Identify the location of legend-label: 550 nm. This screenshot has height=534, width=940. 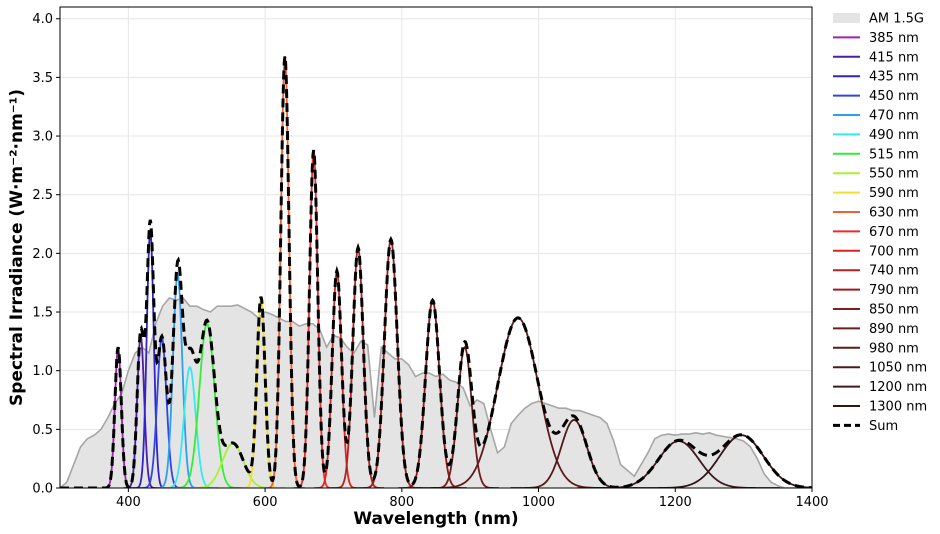
(894, 174).